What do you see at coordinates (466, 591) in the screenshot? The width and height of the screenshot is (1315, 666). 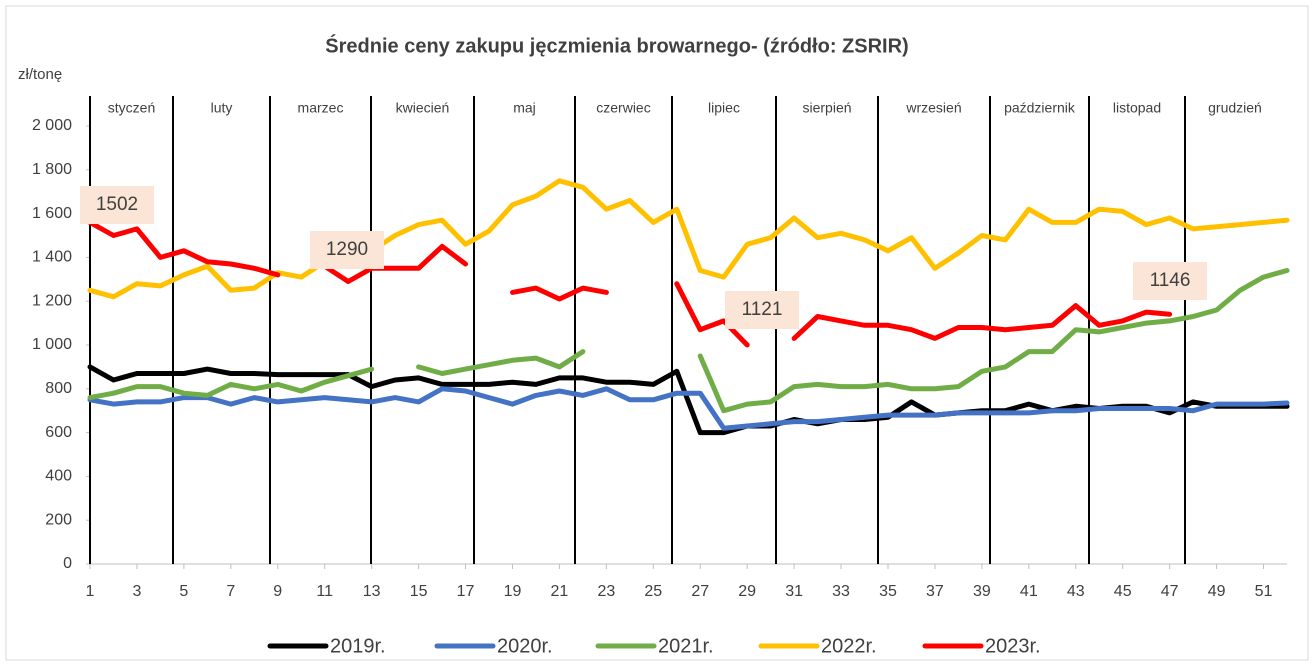 I see `x-tick-label: 17` at bounding box center [466, 591].